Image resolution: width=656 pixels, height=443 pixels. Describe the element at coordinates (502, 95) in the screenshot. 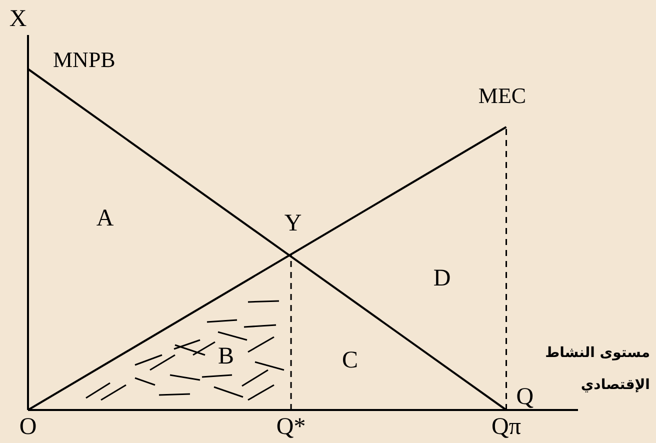

I see `series-label: MEC` at that location.